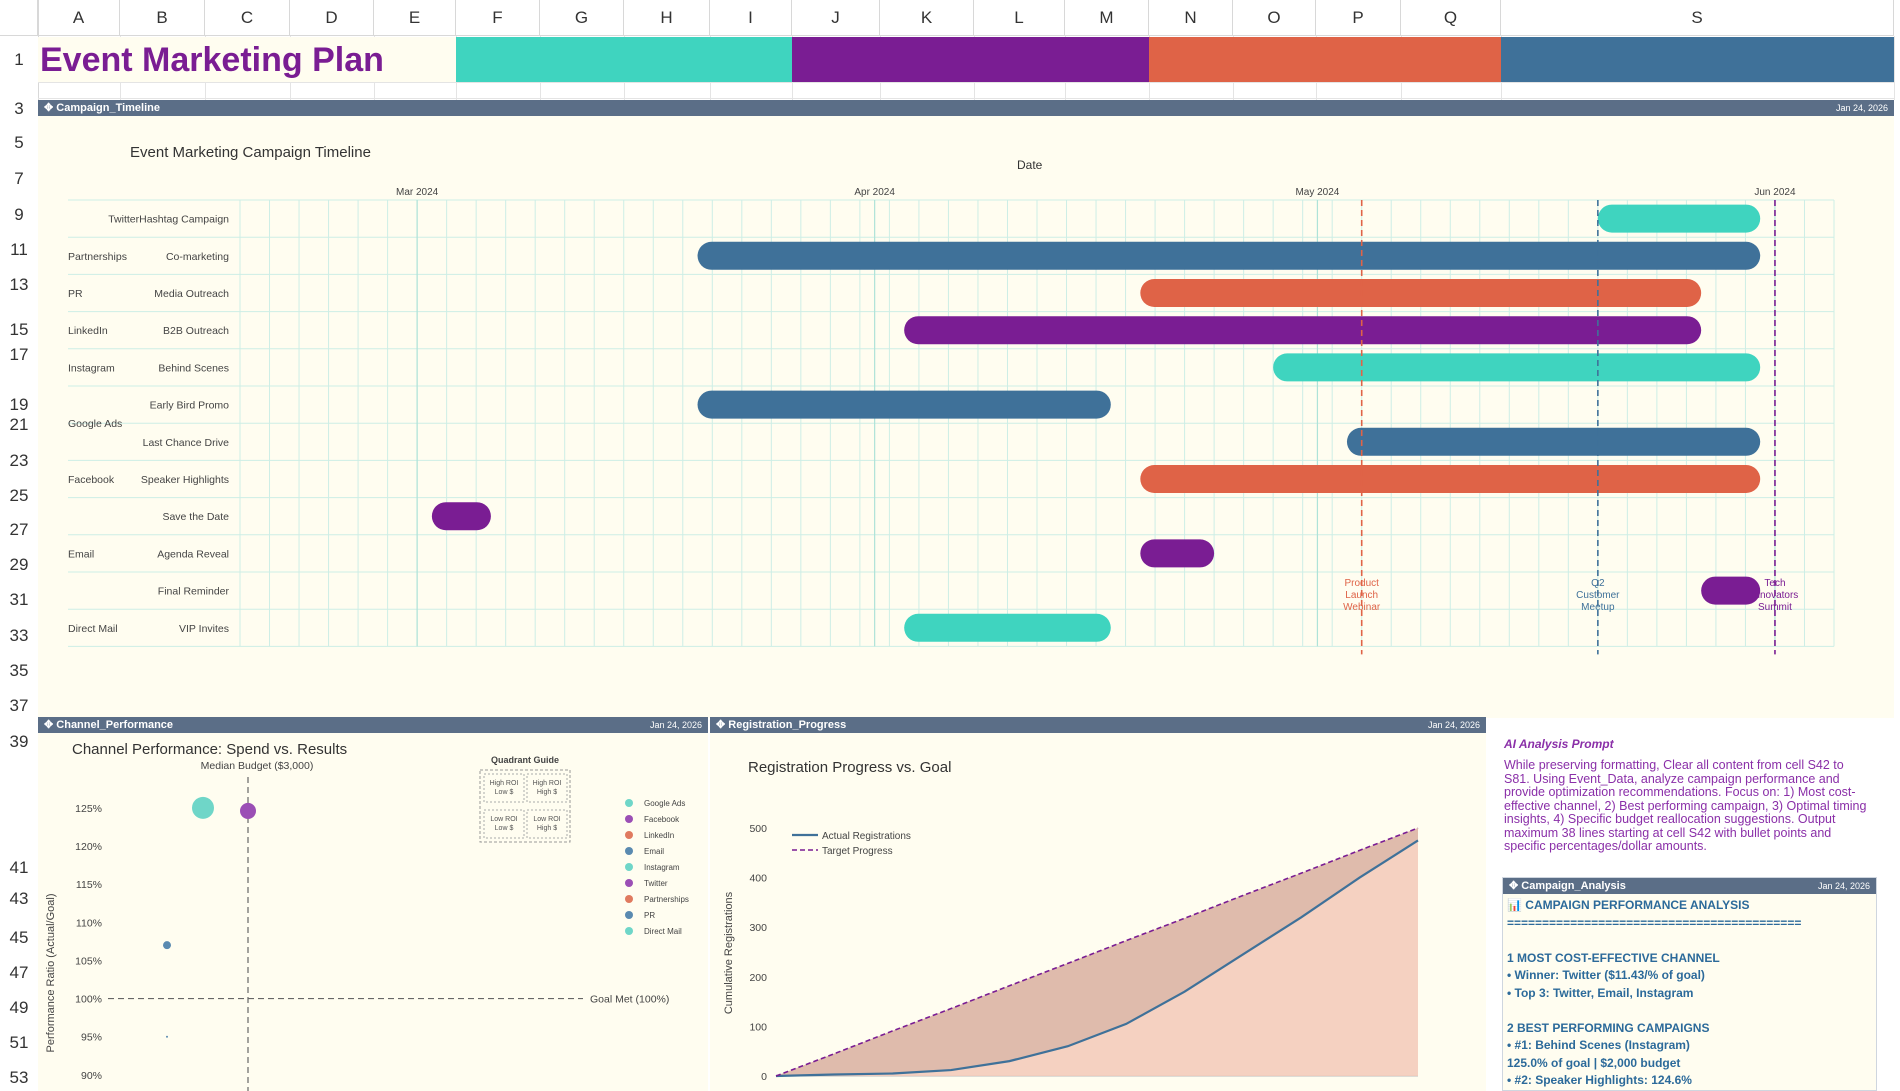 This screenshot has height=1091, width=1900. Describe the element at coordinates (19, 1077) in the screenshot. I see `row-header-53: 53` at that location.